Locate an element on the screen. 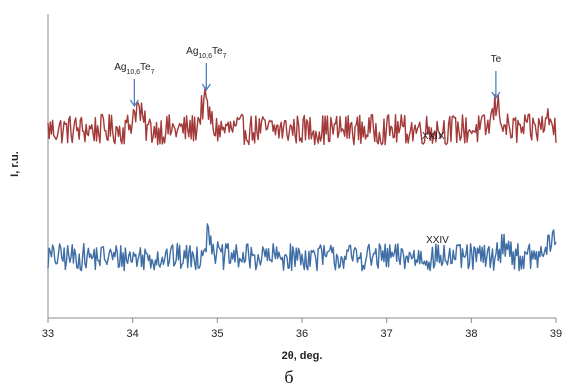 This screenshot has height=392, width=565. x-tick-label: 35 is located at coordinates (217, 334).